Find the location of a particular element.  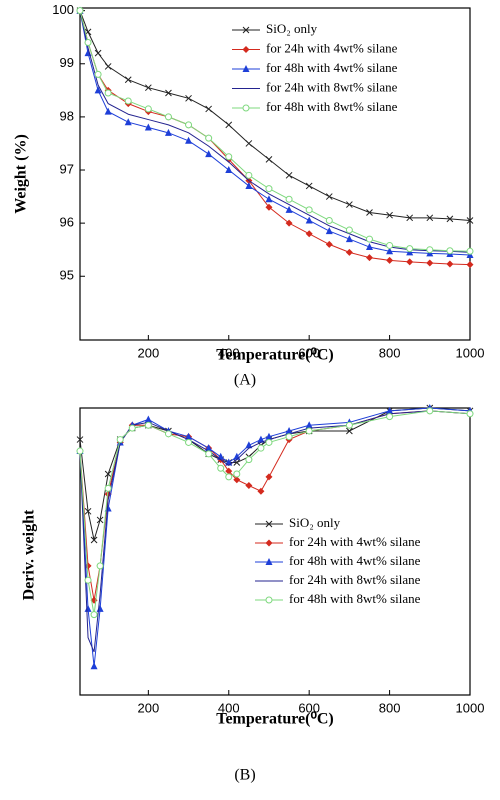

legend-label: for 24h with 8wt% silane is located at coordinates (355, 579).